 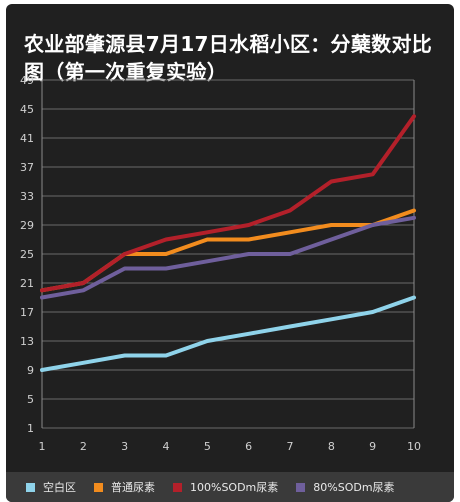 I want to click on legend-label: 空白区, so click(x=59, y=487).